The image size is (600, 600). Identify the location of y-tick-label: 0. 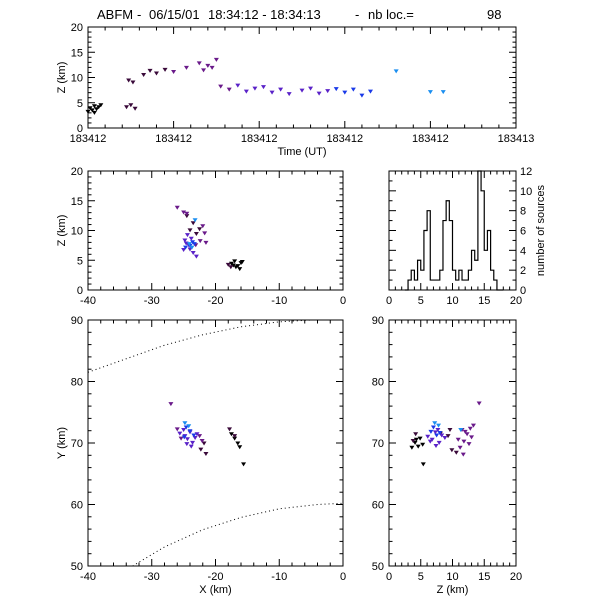
(80, 291).